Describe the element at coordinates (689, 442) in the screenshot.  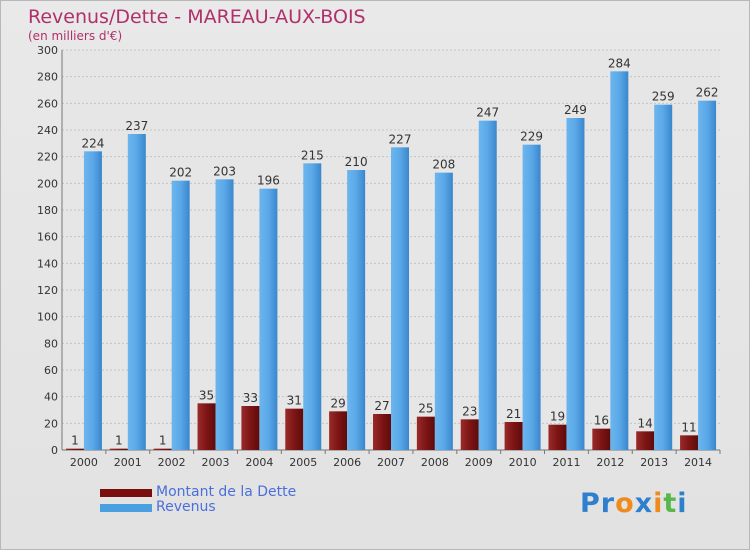
I see `bar-debt-2014` at that location.